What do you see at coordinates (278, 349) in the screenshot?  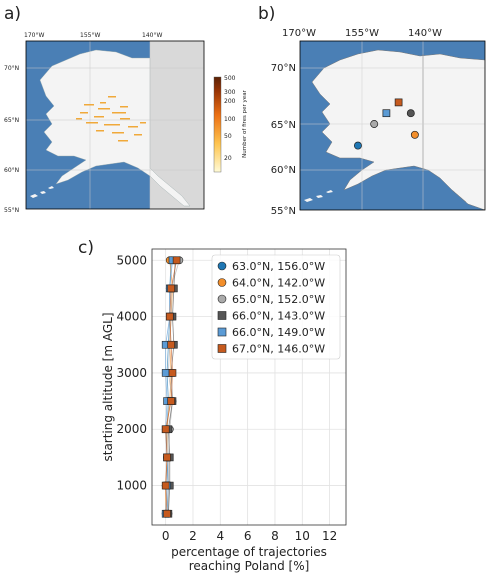 I see `legend-label-5: 67.0°N, 146.0°W` at bounding box center [278, 349].